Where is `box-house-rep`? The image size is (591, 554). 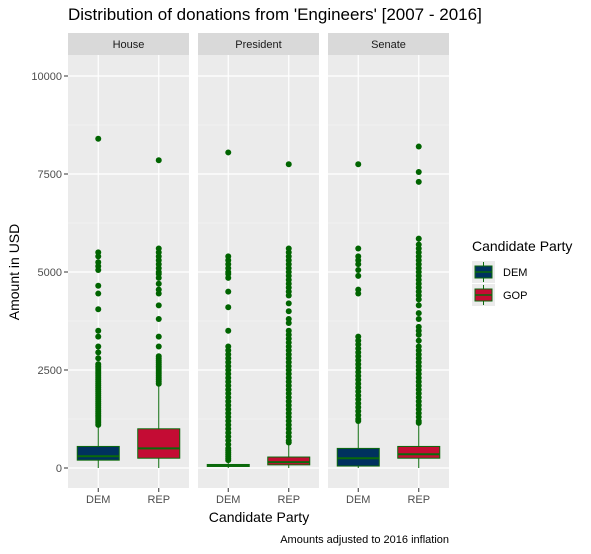
box-house-rep is located at coordinates (159, 312).